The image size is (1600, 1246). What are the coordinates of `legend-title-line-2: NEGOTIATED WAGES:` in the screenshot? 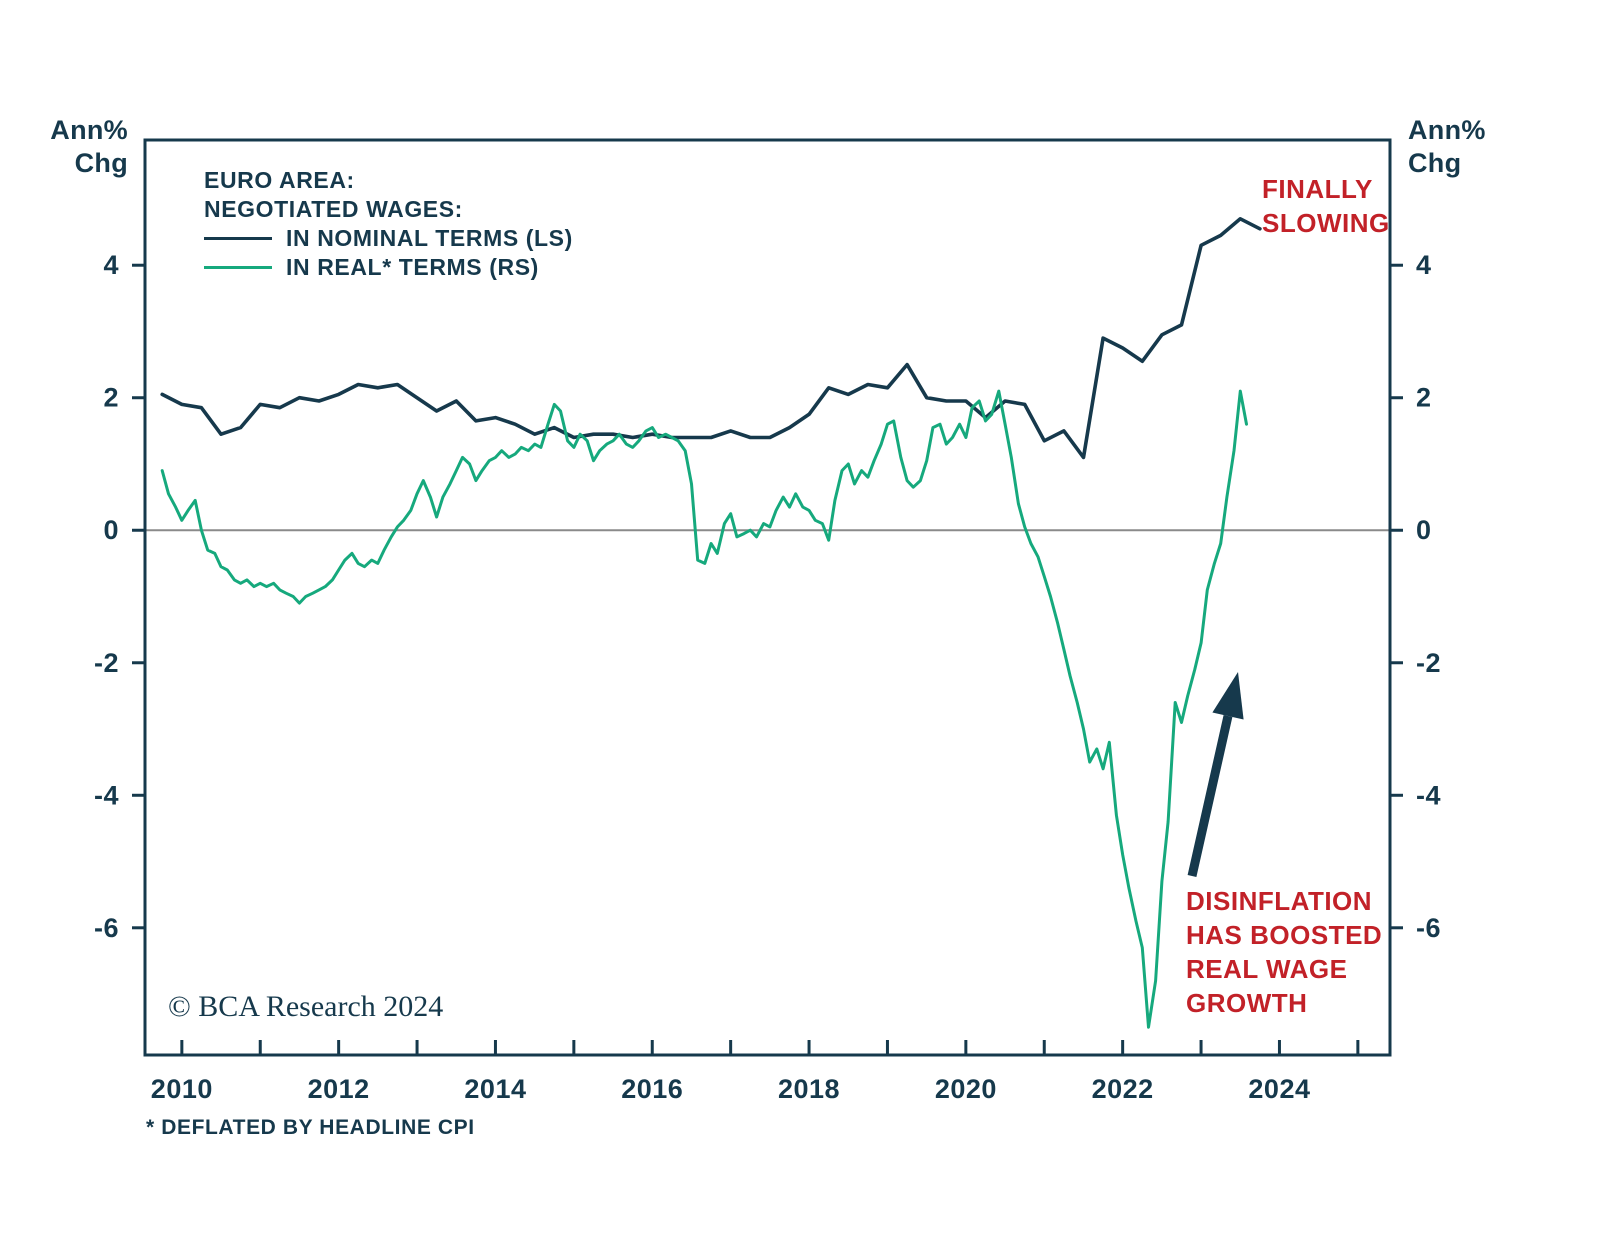 It's located at (388, 209).